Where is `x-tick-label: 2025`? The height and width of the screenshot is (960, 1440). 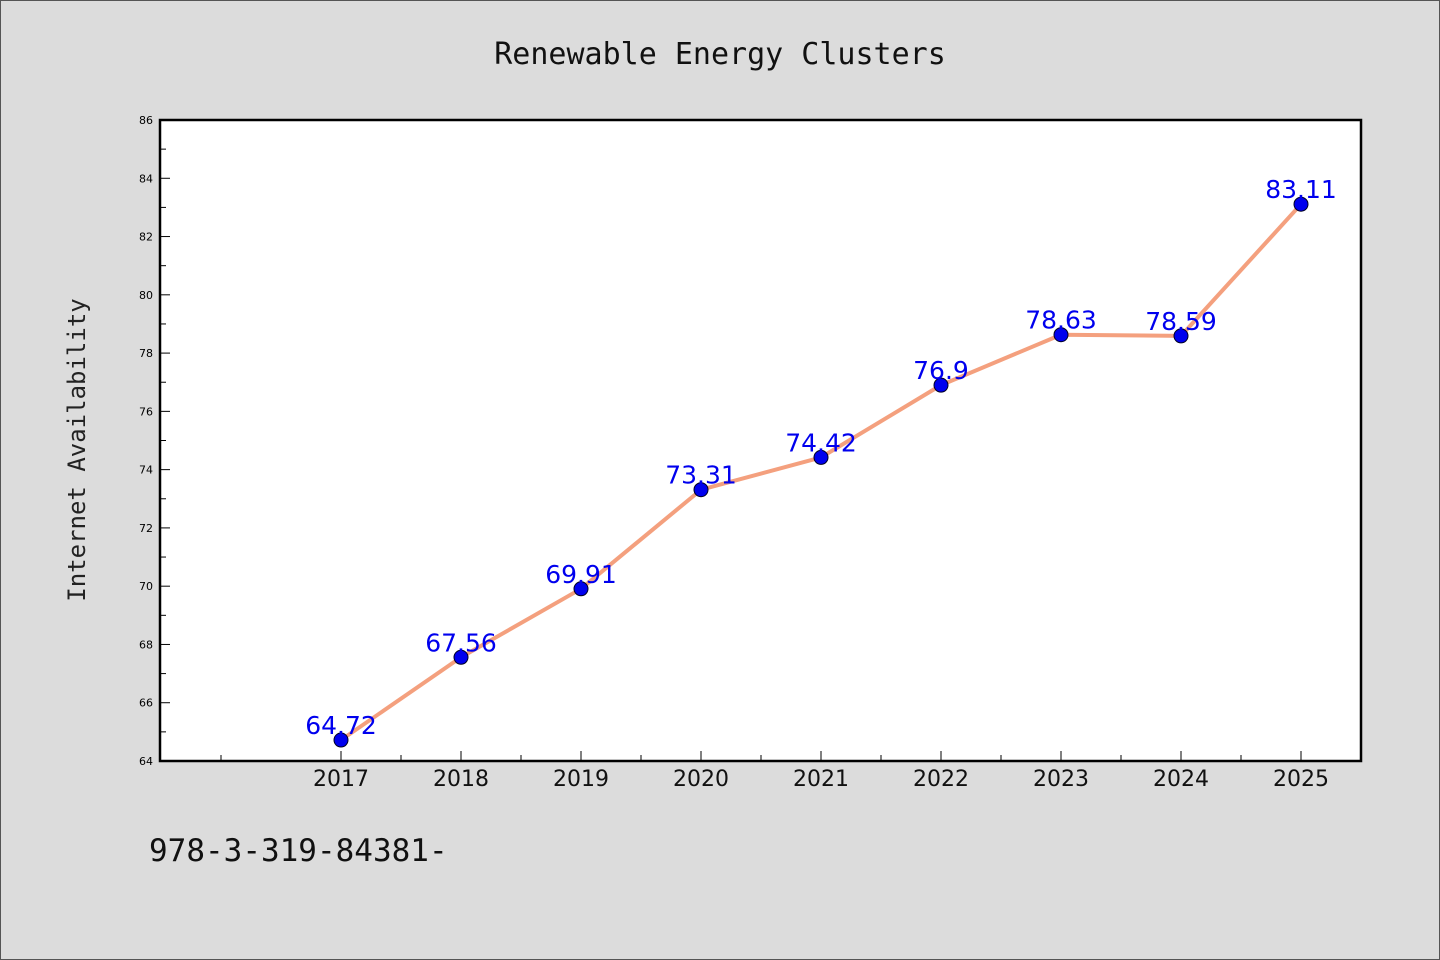 x-tick-label: 2025 is located at coordinates (1301, 779).